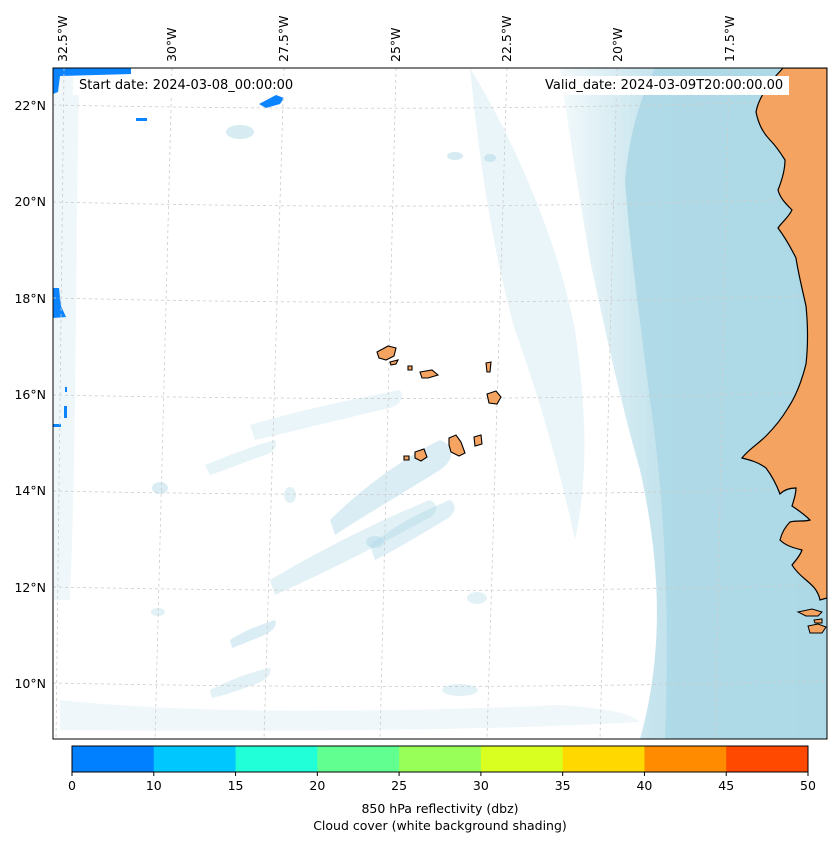 This screenshot has height=843, width=837. Describe the element at coordinates (563, 785) in the screenshot. I see `colorbar-tick-label: 35` at that location.